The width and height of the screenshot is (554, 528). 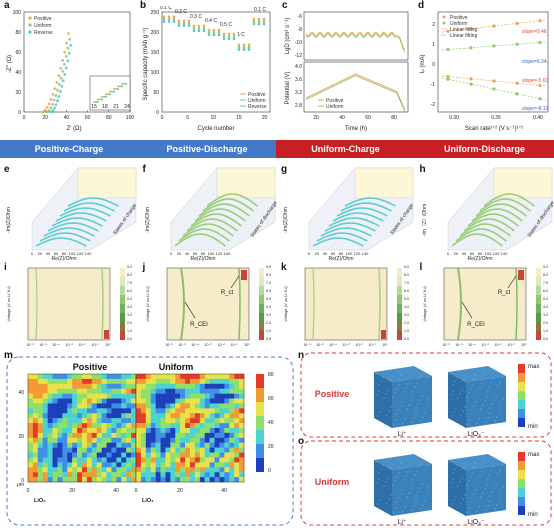 What do you see at coordinates (494, 81) in the screenshot?
I see `peak-current-point` at bounding box center [494, 81].